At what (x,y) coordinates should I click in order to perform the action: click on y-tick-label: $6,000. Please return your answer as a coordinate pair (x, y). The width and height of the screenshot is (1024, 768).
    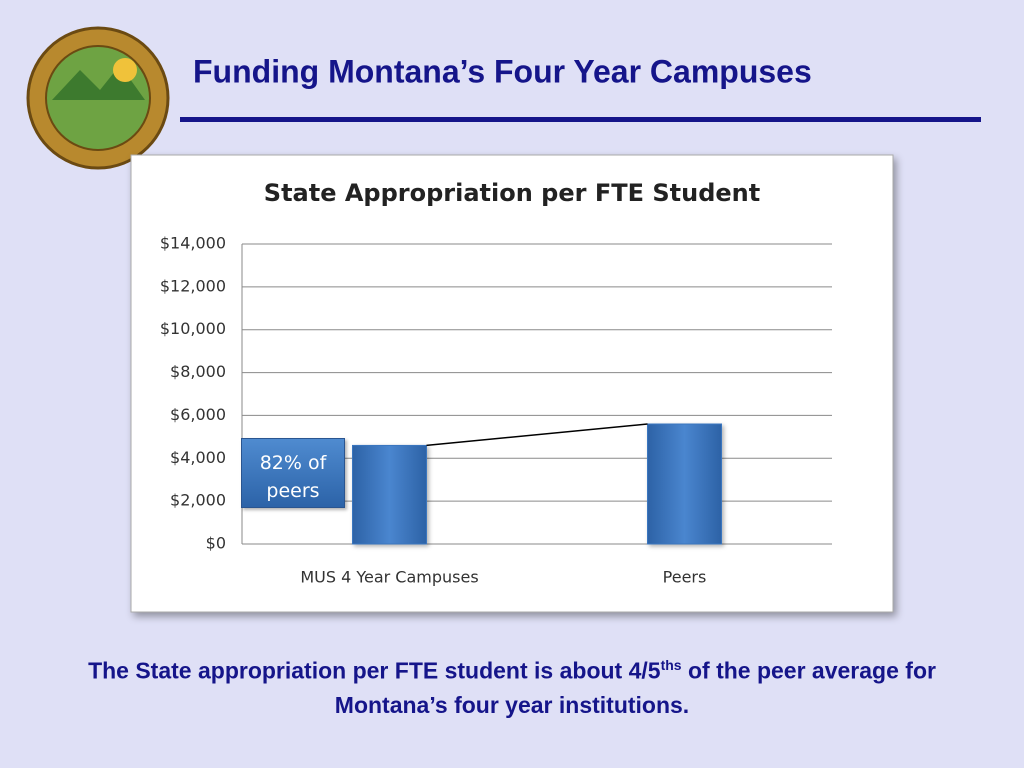
    Looking at the image, I should click on (198, 414).